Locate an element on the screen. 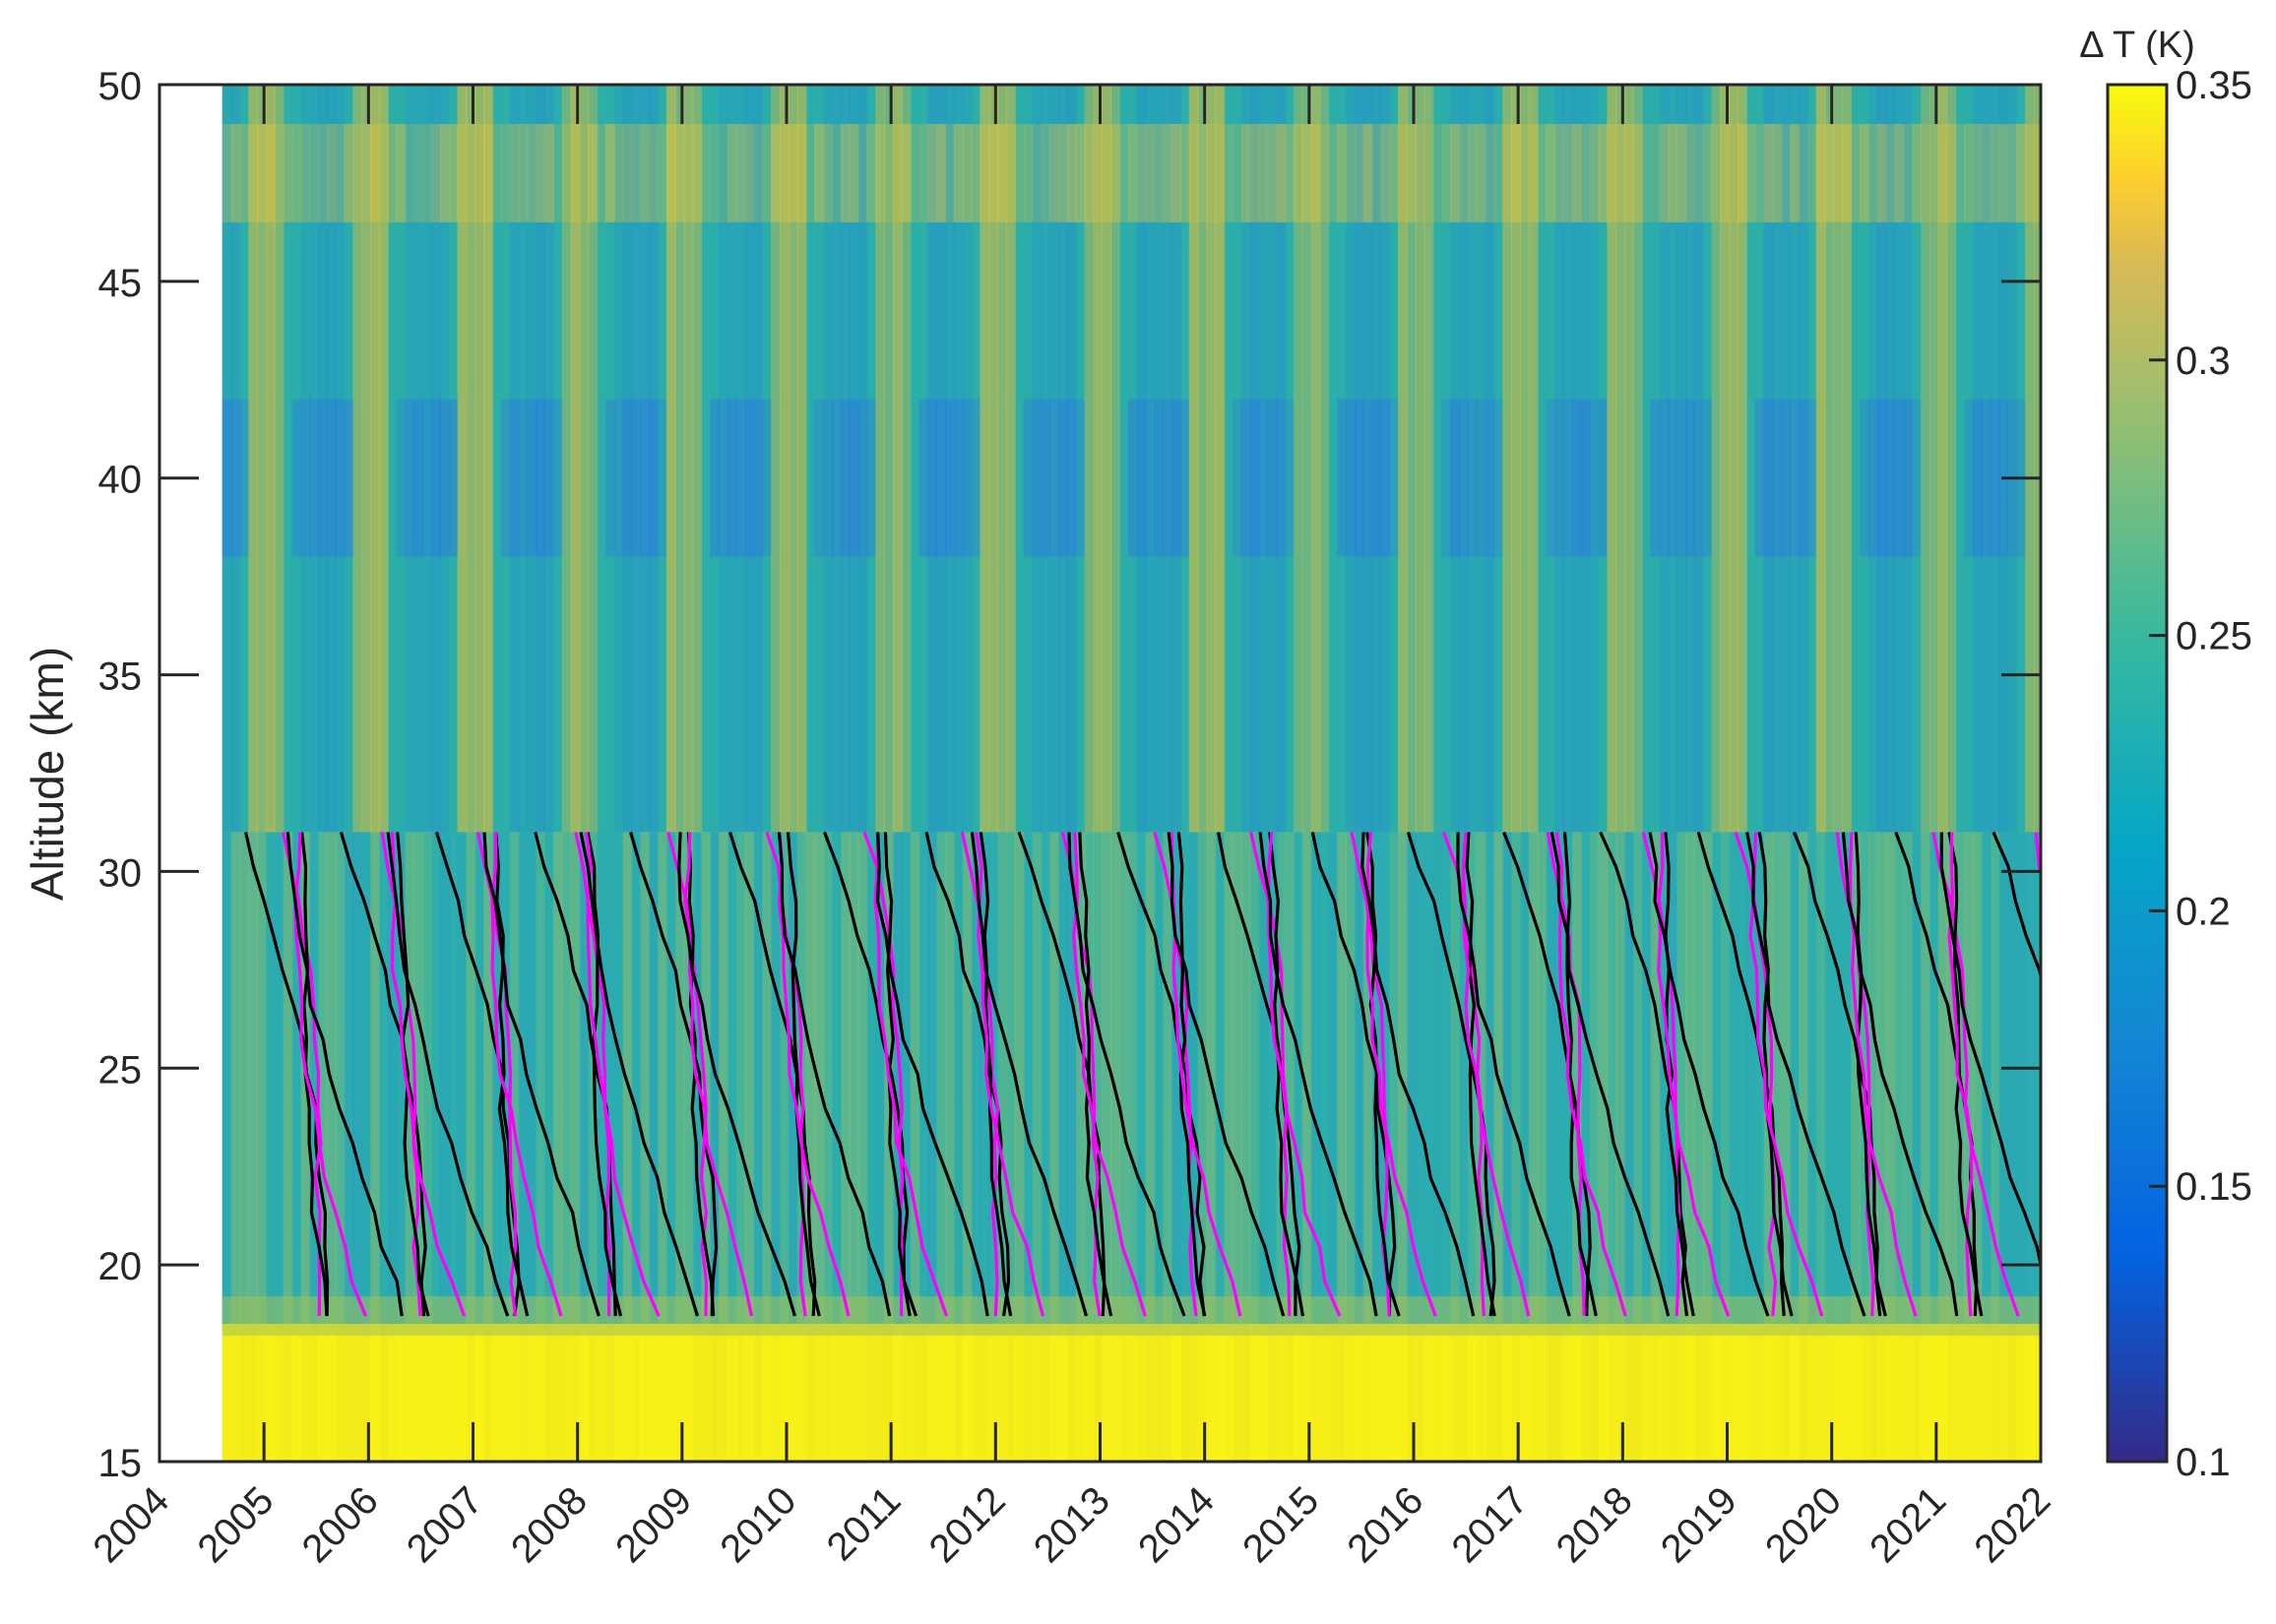  y-tick-label: 15 is located at coordinates (120, 1463).